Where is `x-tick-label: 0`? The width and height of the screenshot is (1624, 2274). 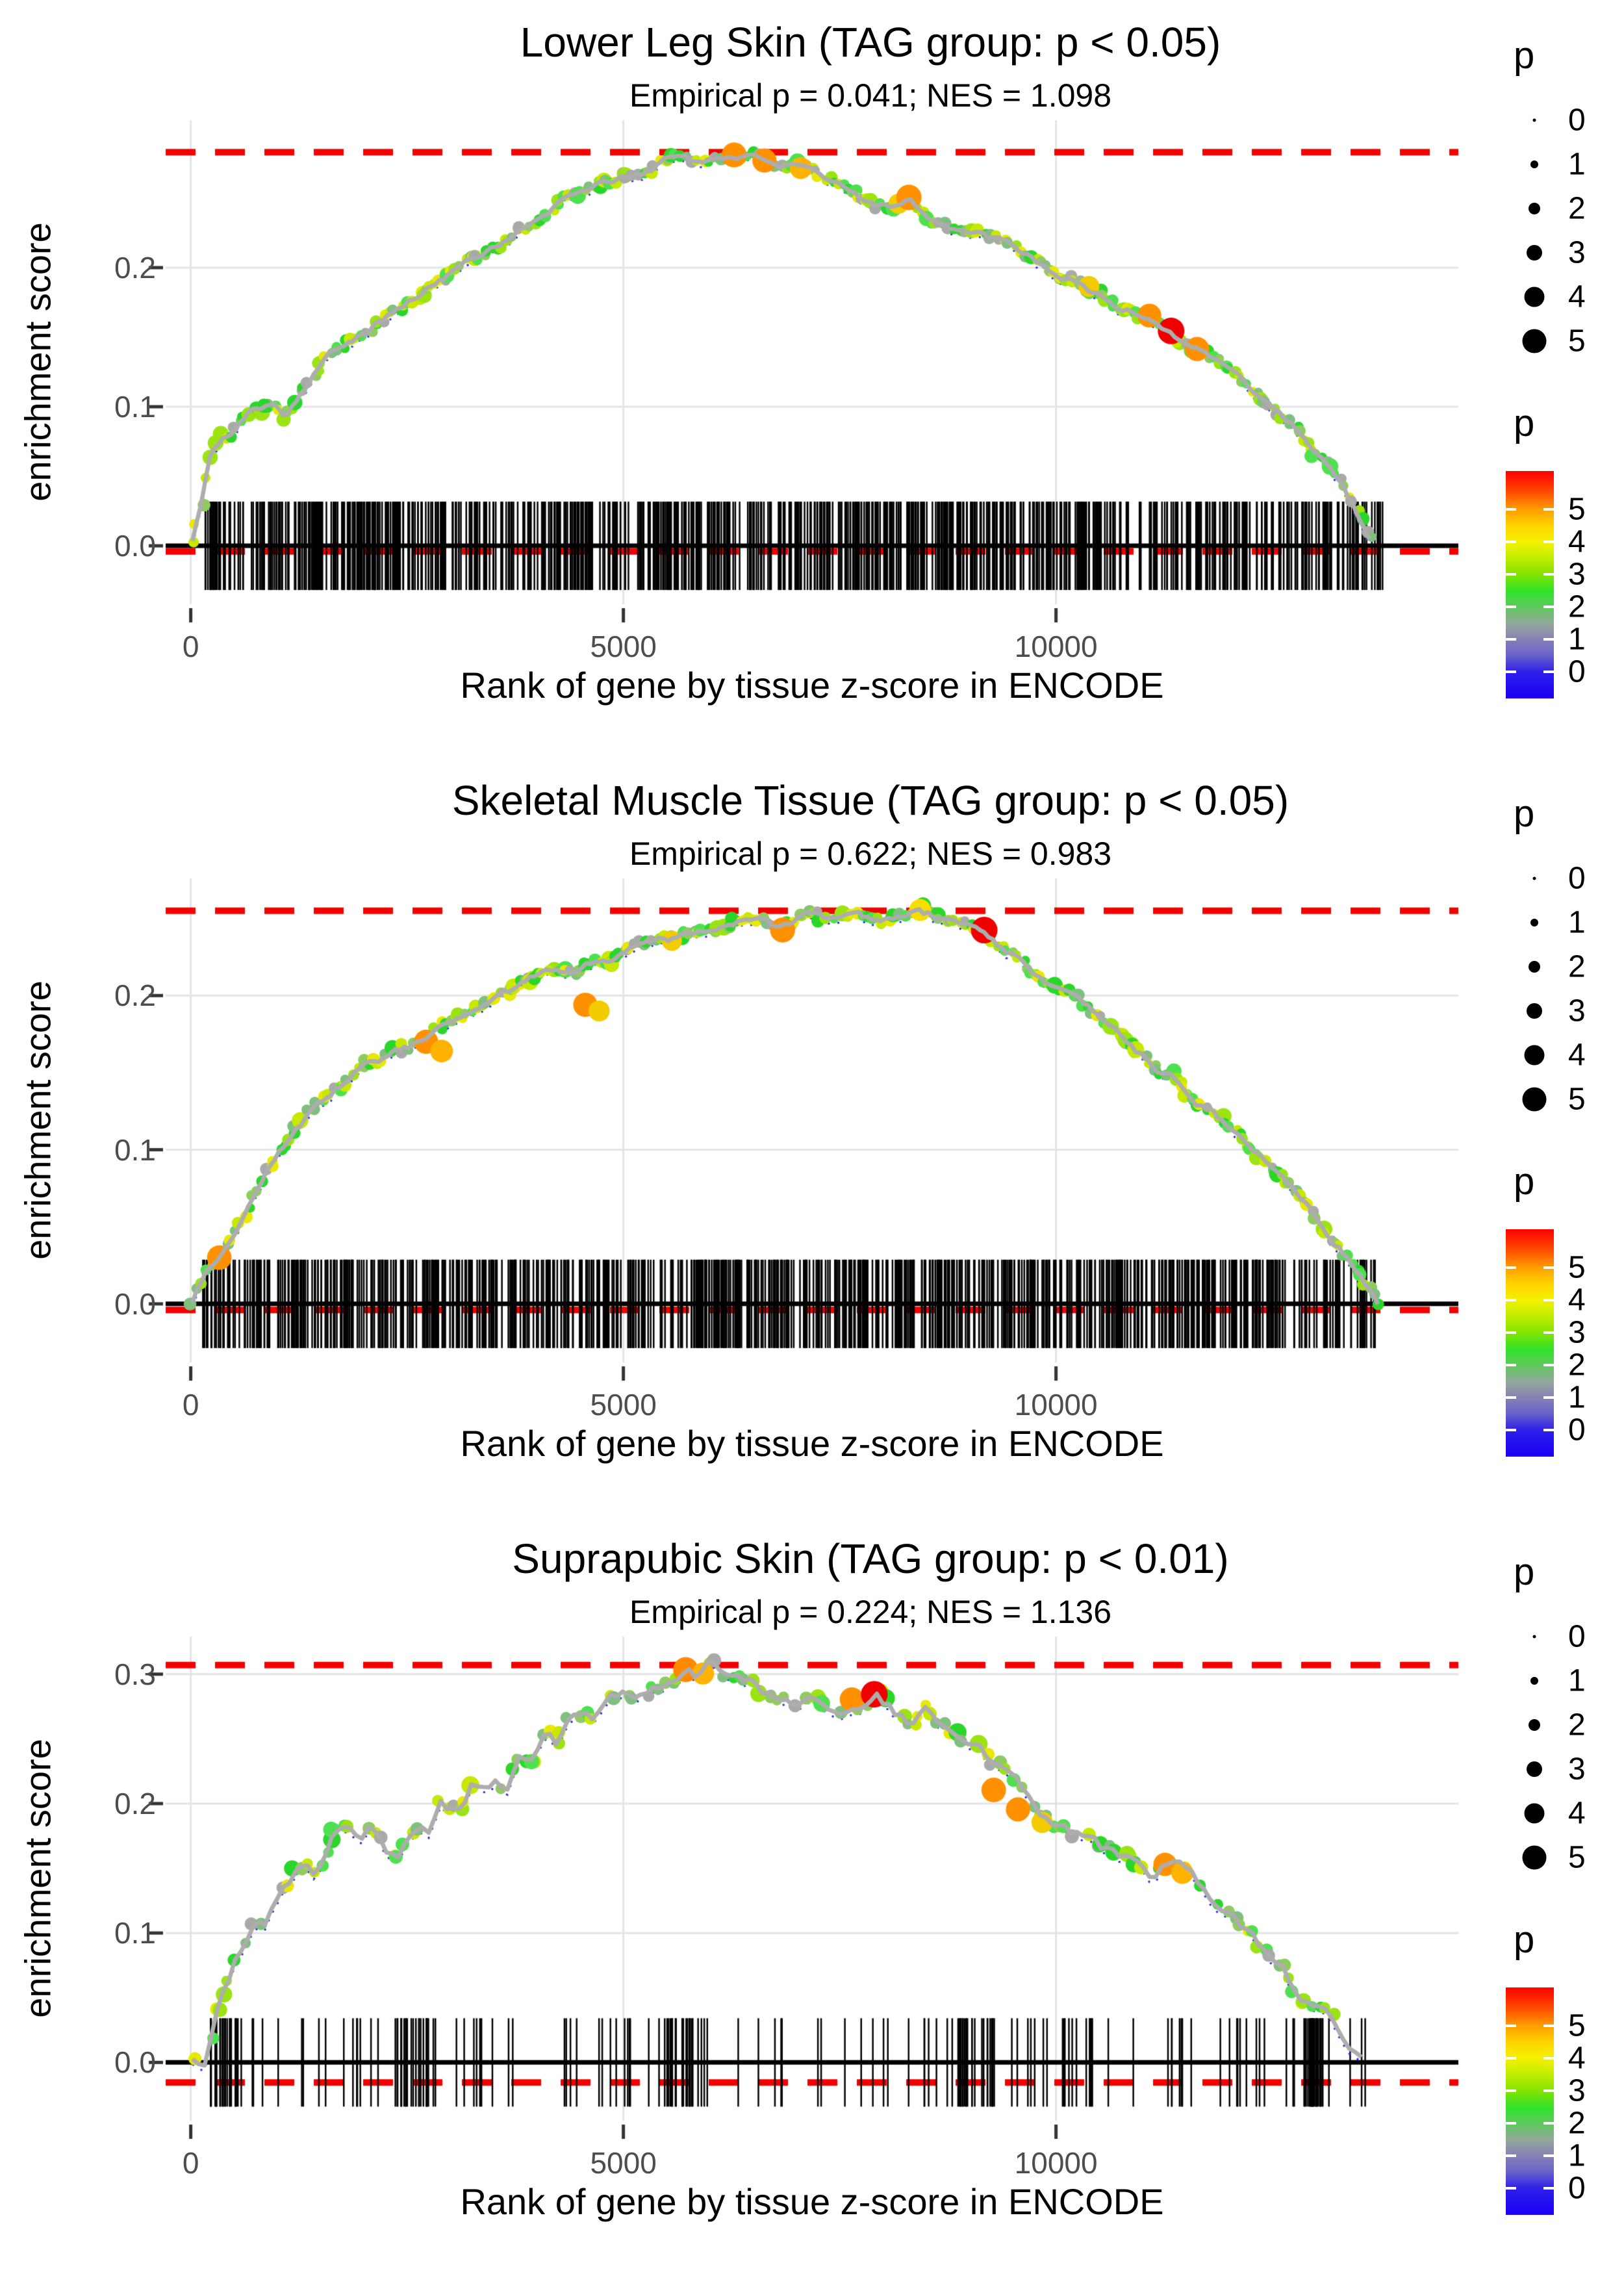
x-tick-label: 0 is located at coordinates (190, 646).